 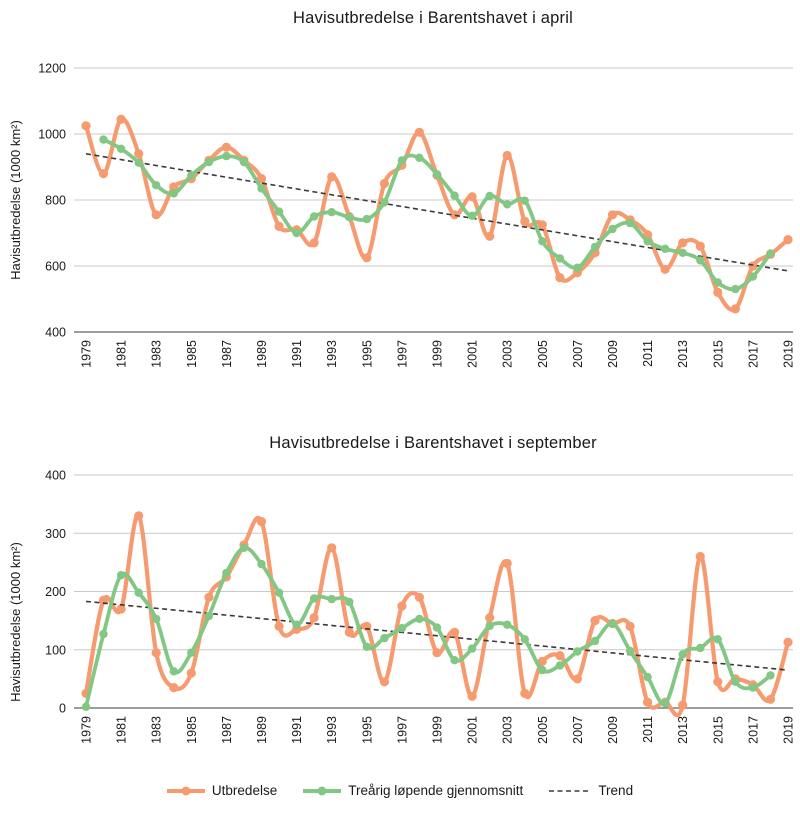 I want to click on y-tick-label: 200, so click(x=55, y=592).